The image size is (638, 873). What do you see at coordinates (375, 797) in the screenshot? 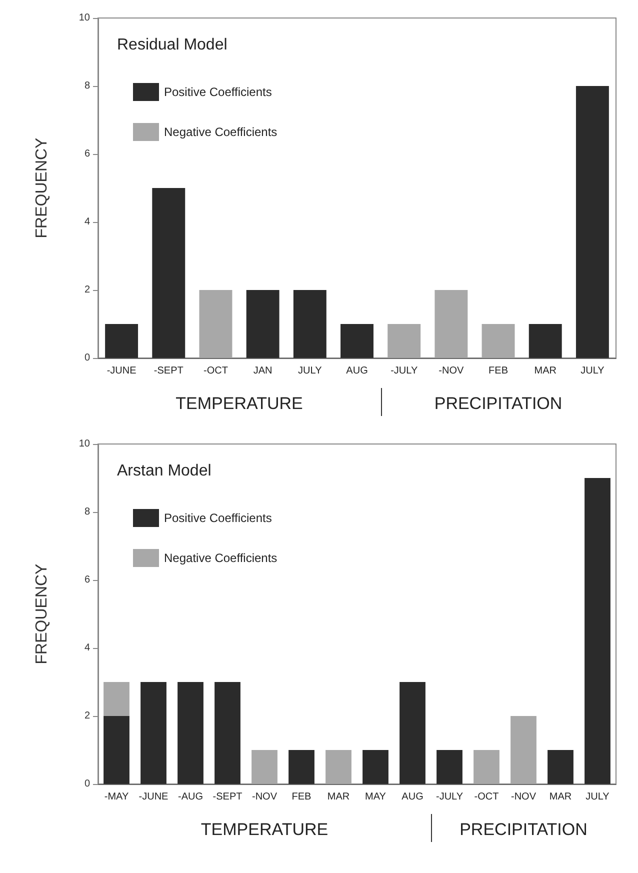
I see `x-tick-label: MAY` at bounding box center [375, 797].